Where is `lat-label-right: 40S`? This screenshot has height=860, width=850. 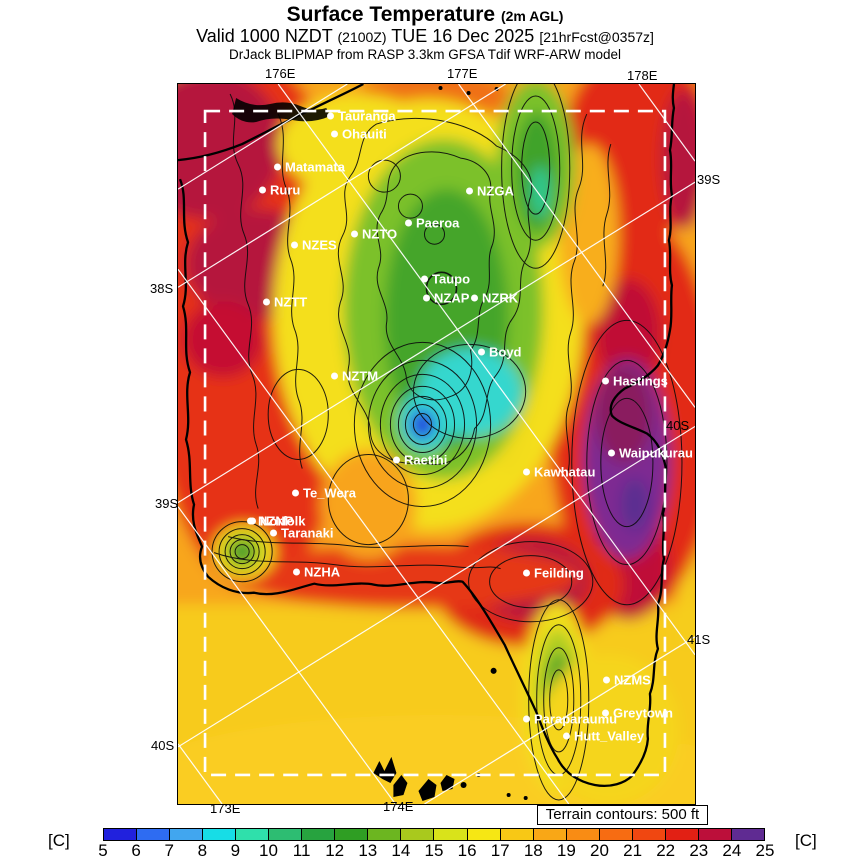
lat-label-right: 40S is located at coordinates (678, 425).